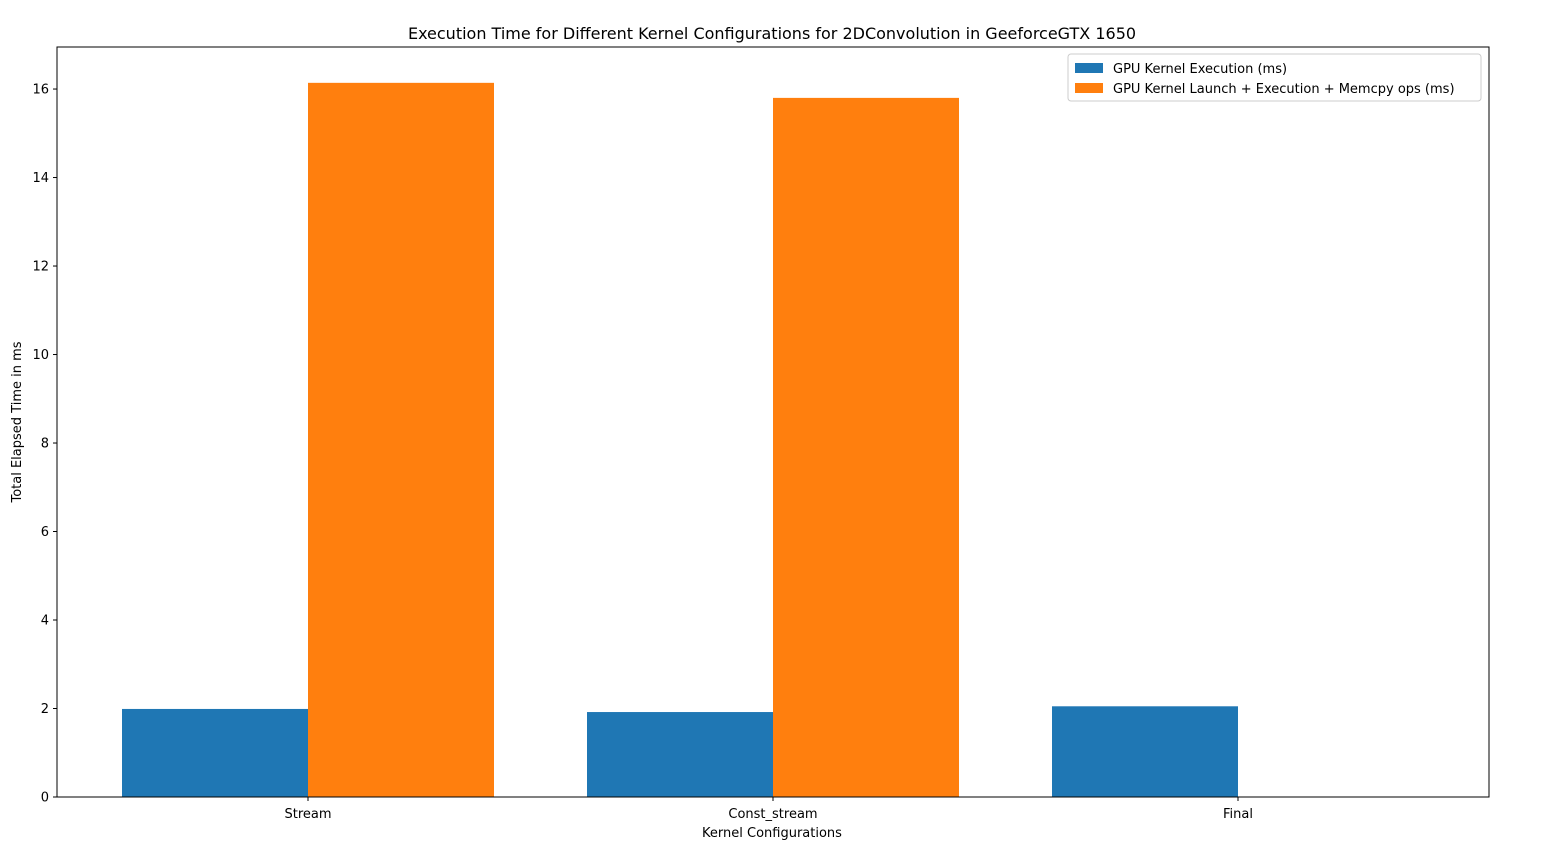  Describe the element at coordinates (40, 267) in the screenshot. I see `y-tick-label: 12` at that location.